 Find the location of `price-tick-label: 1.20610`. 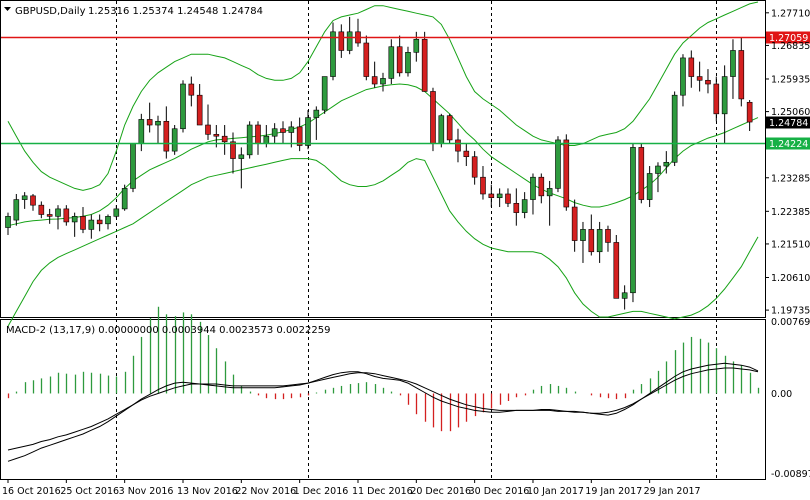

price-tick-label: 1.20610 is located at coordinates (790, 278).